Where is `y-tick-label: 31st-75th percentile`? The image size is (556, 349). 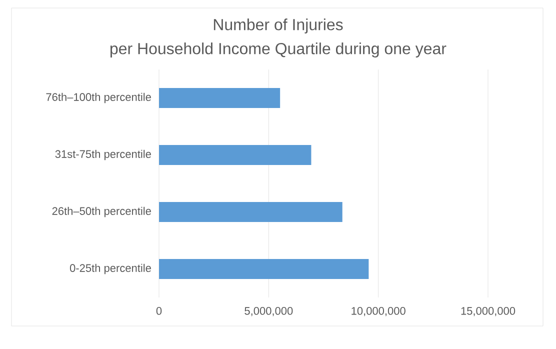 y-tick-label: 31st-75th percentile is located at coordinates (103, 155).